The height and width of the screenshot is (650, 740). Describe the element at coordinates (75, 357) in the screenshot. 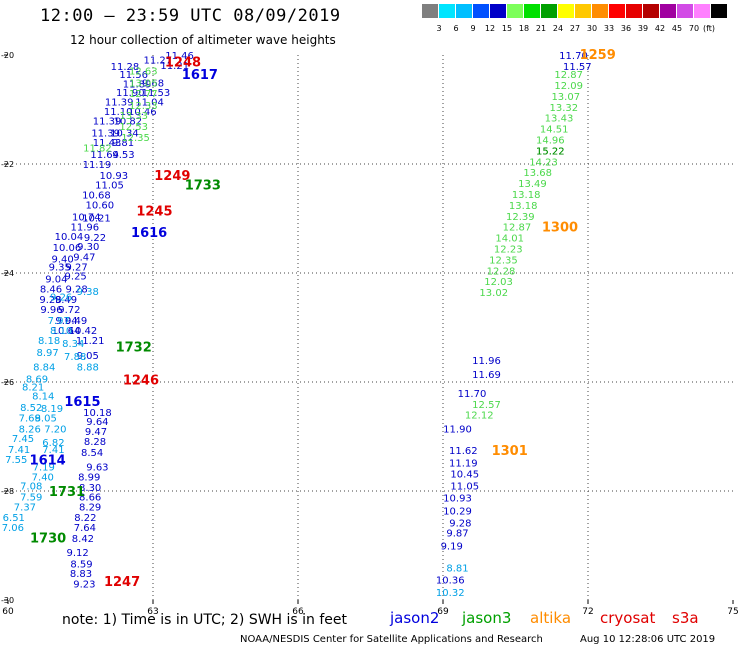

I see `wave-height-value: 7.88` at that location.